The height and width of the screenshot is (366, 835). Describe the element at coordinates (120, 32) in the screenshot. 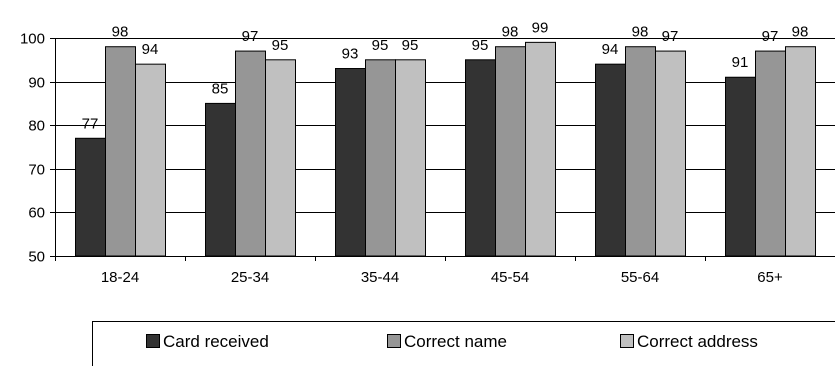

I see `data-label-correct-name-18-24: 98` at that location.